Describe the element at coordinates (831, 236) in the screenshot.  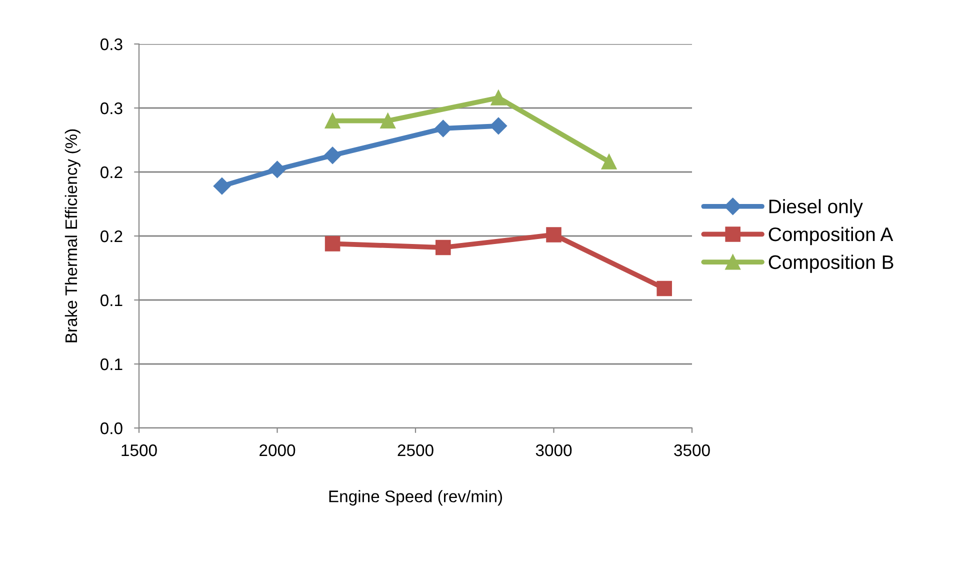
I see `legend-label: Composition A` at that location.